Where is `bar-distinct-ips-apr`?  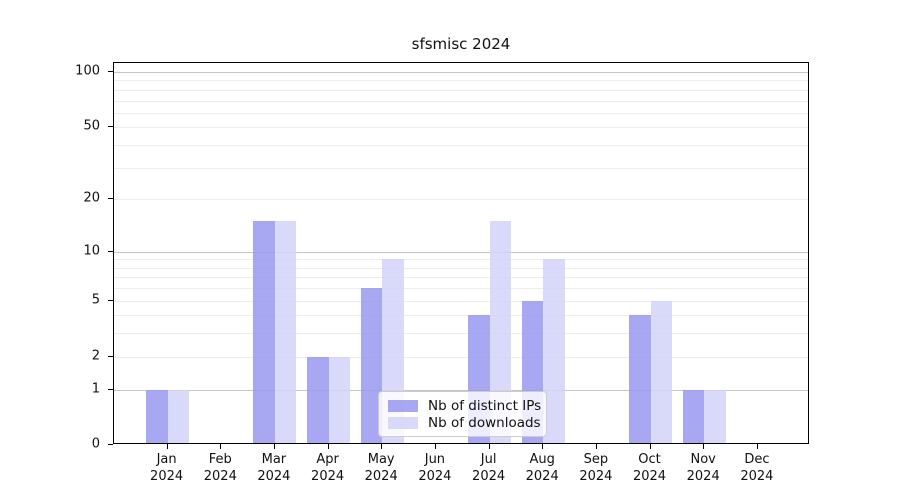
bar-distinct-ips-apr is located at coordinates (318, 399).